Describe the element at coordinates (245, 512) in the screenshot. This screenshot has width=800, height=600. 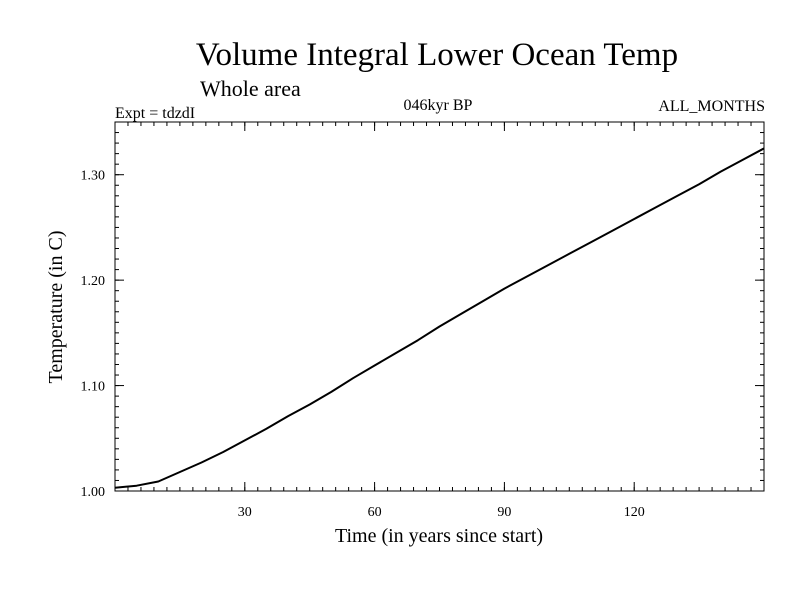
I see `x-tick-label: 30` at that location.